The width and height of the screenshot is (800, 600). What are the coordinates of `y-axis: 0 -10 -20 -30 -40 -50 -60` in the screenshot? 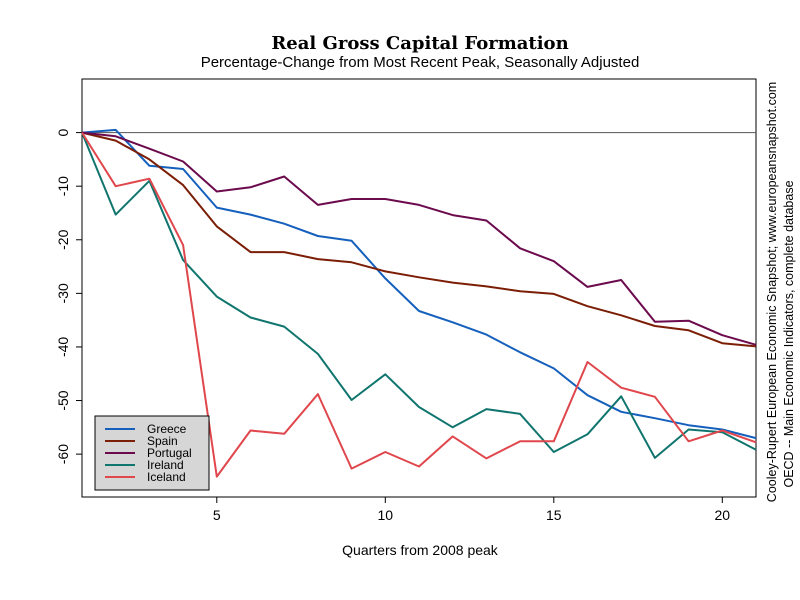 It's located at (68, 296).